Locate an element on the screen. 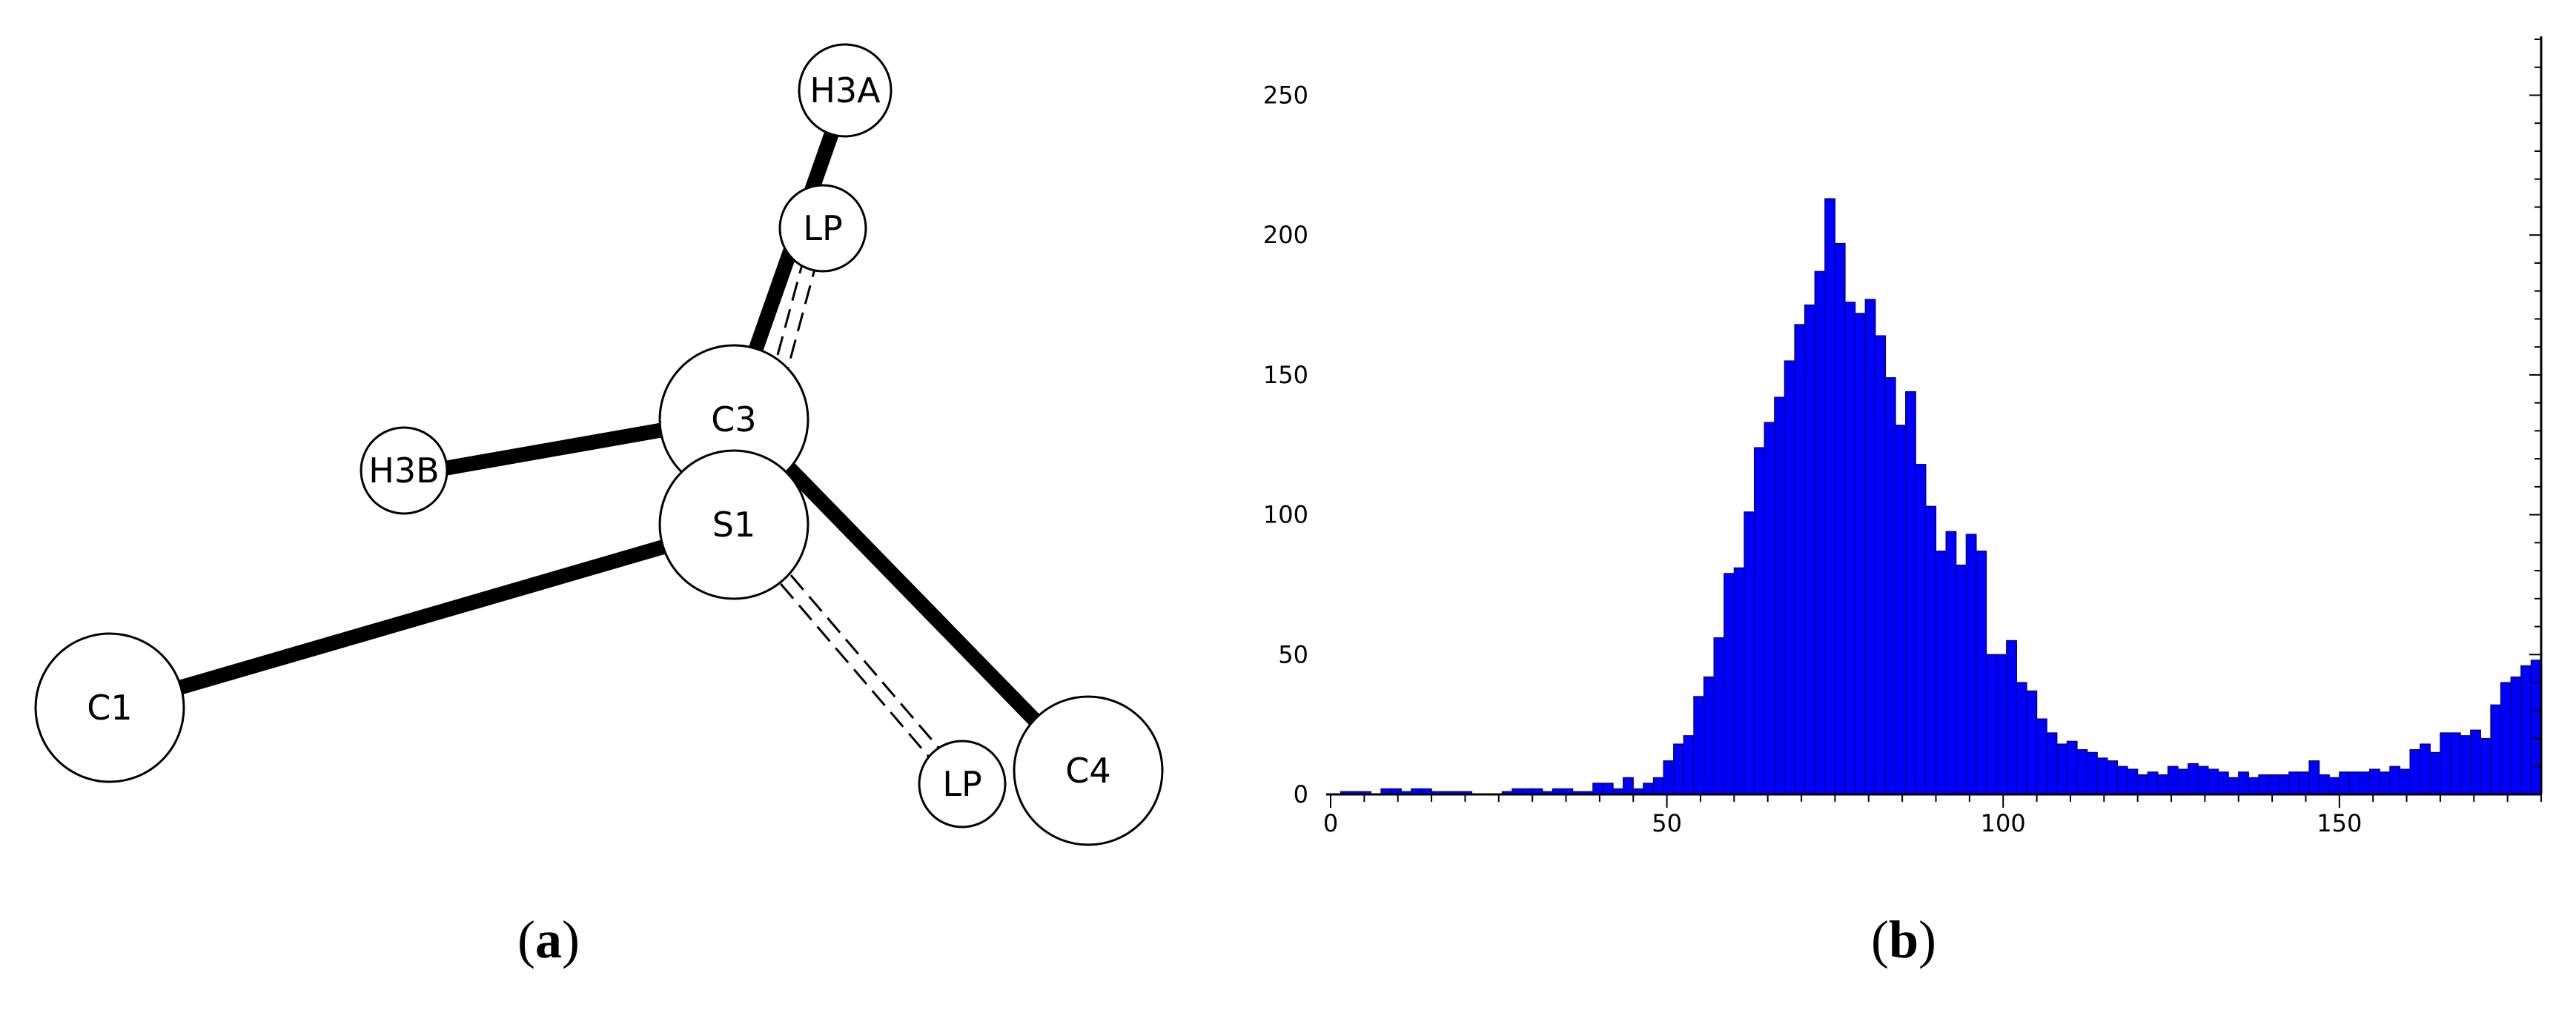  atom-label: H3A is located at coordinates (845, 90).